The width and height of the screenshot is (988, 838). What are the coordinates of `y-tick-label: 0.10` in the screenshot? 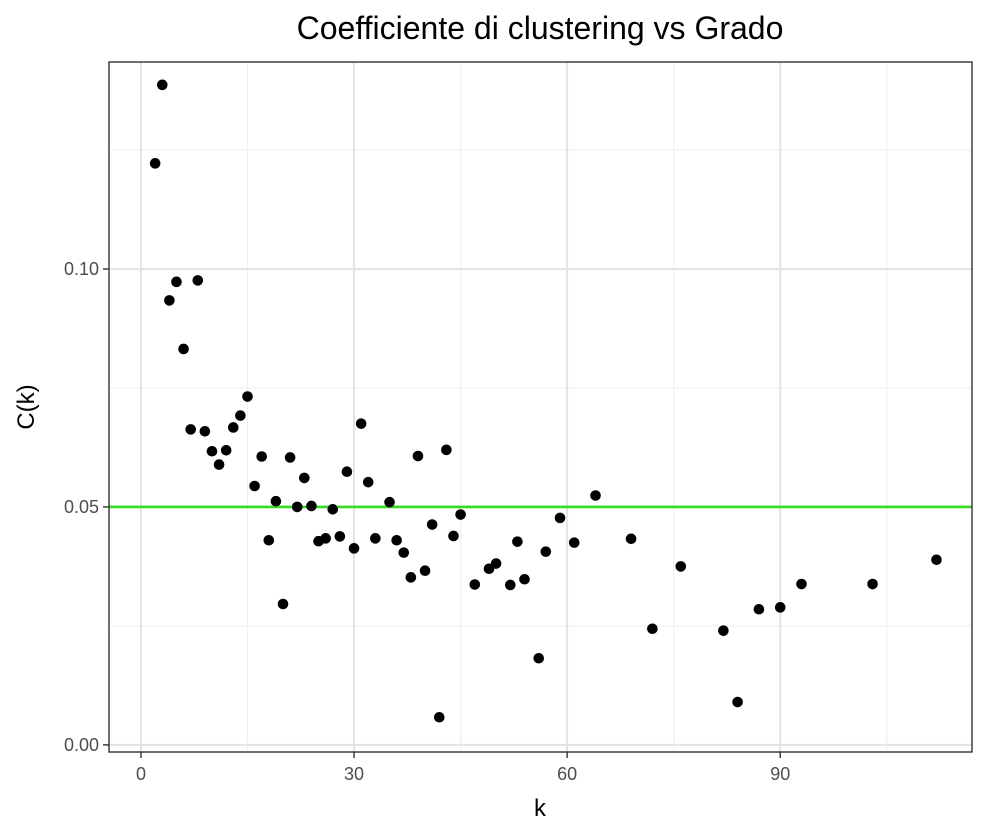 It's located at (81, 269).